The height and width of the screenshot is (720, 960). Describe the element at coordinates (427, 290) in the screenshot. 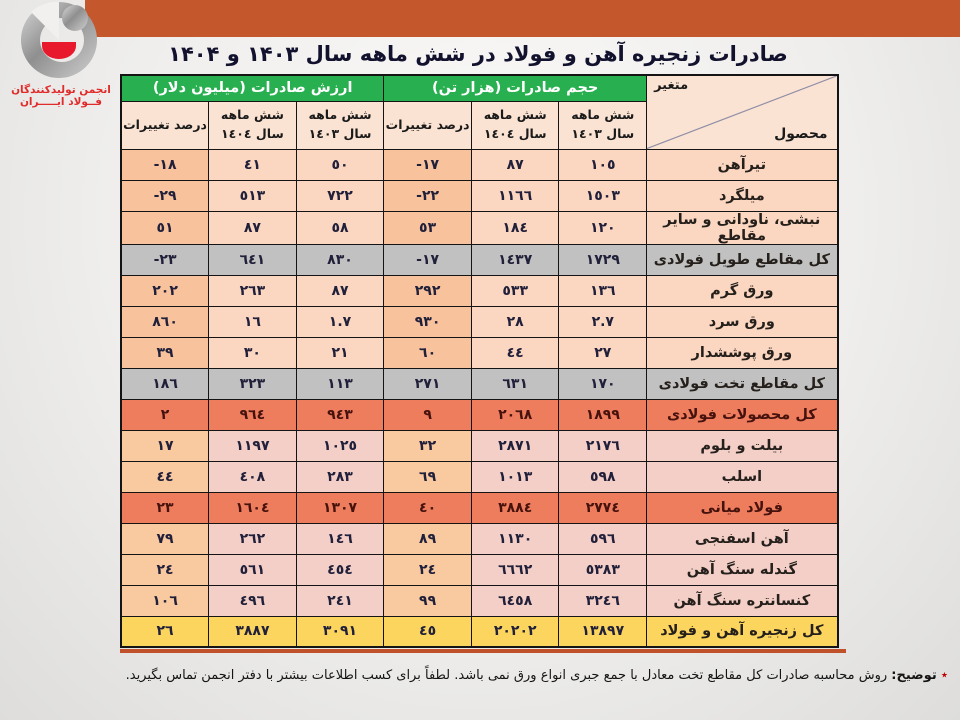

I see `volume-cell: ٢٩٢` at that location.